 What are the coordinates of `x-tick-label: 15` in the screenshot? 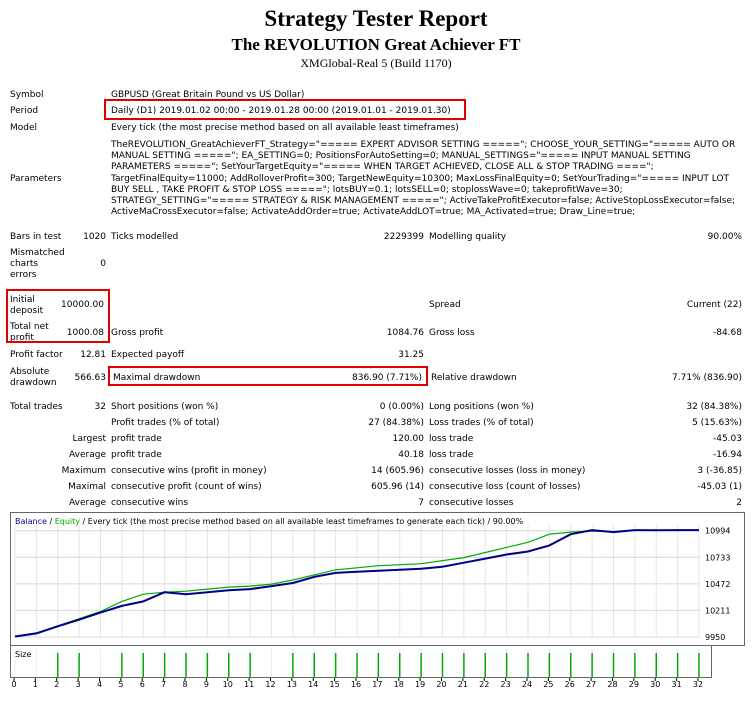 It's located at (335, 684).